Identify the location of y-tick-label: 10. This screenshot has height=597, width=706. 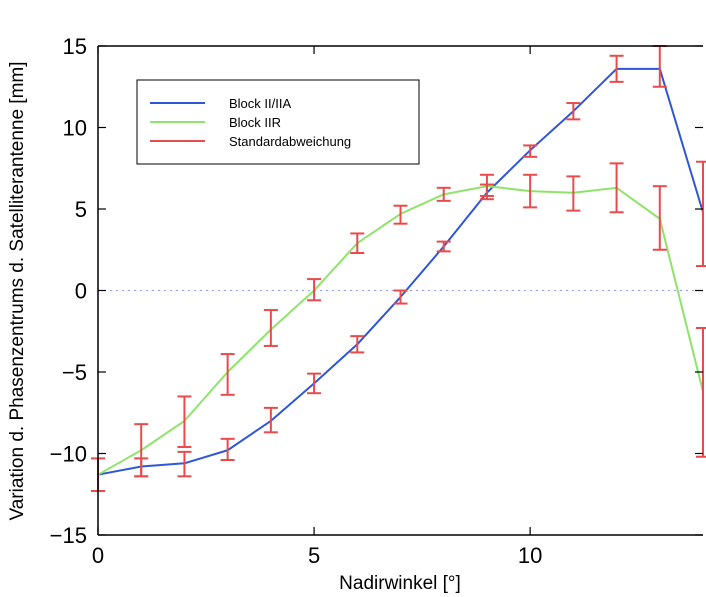
(75, 128).